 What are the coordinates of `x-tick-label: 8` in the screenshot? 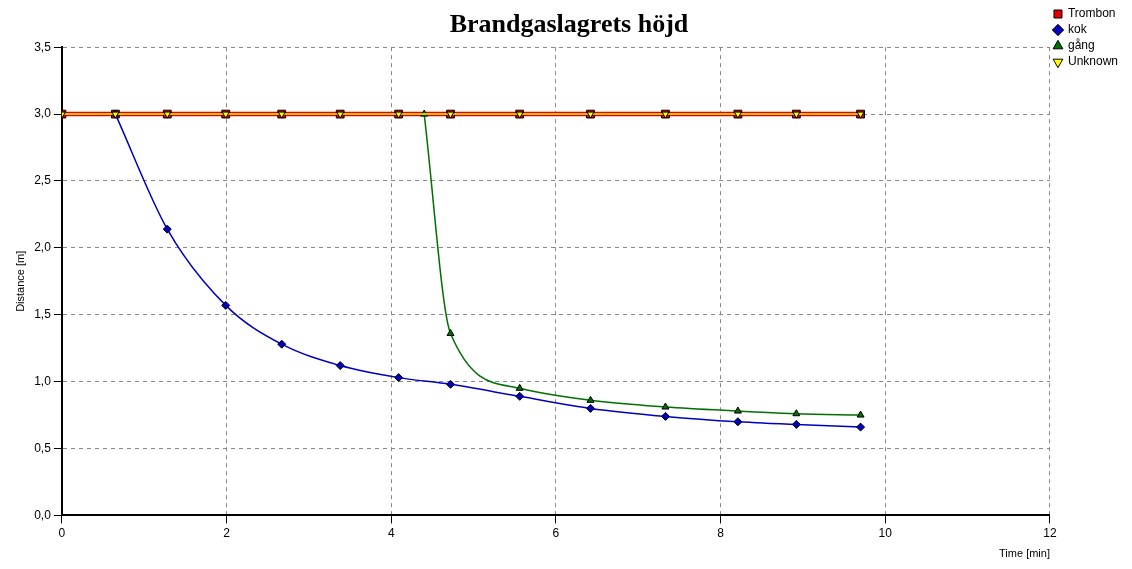 It's located at (721, 532).